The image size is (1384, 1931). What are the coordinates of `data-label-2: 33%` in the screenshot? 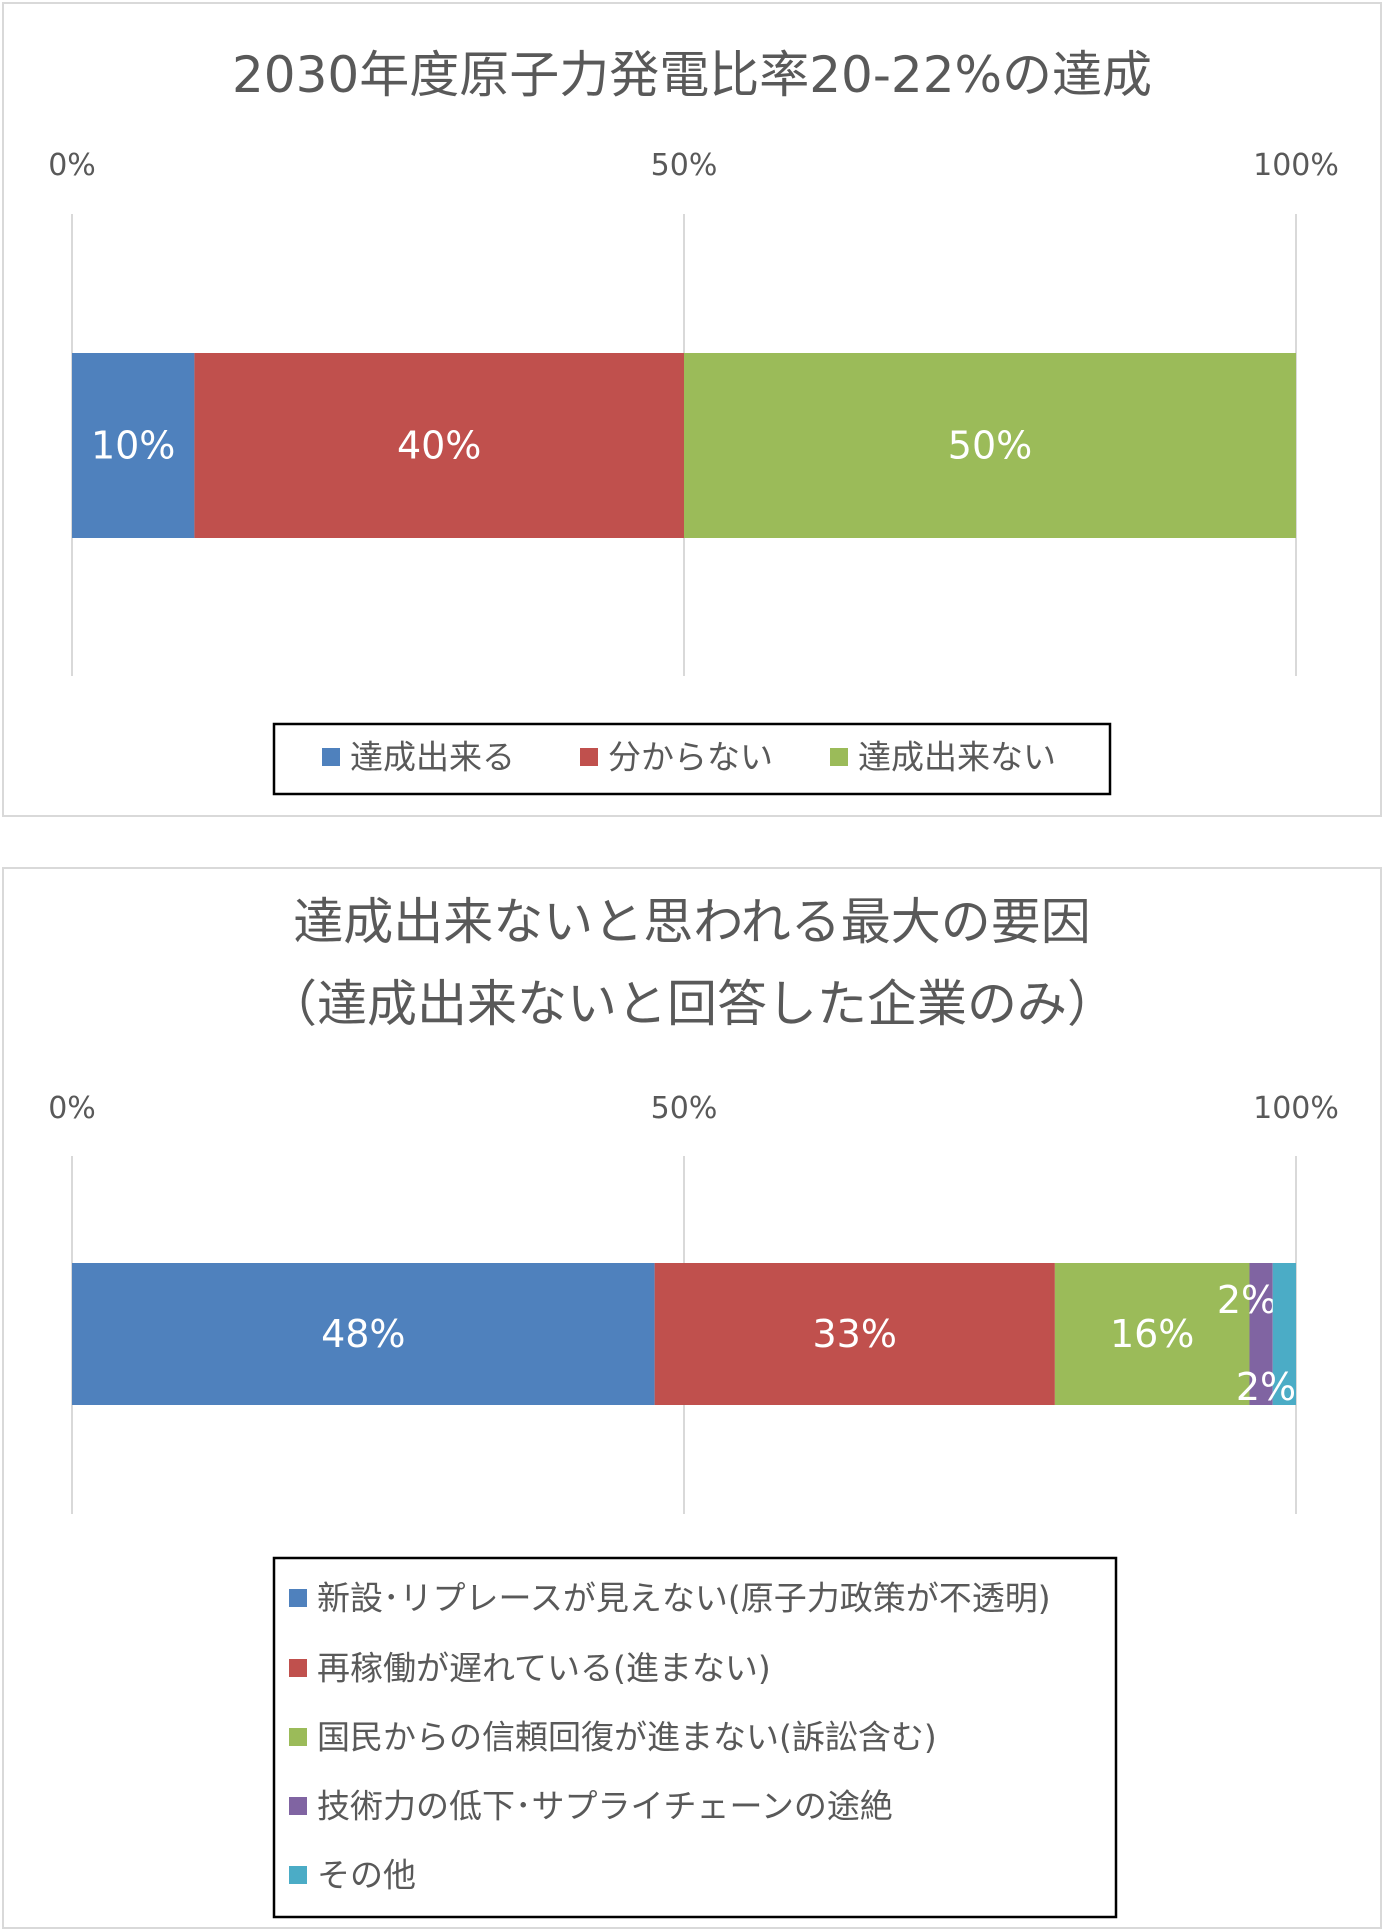 It's located at (855, 1334).